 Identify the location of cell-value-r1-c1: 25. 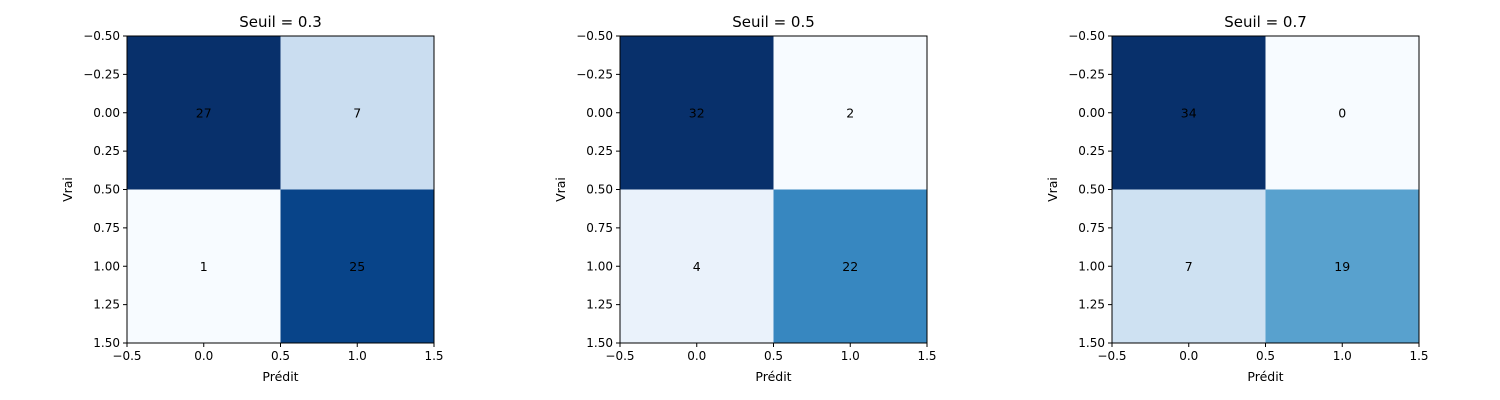
(357, 266).